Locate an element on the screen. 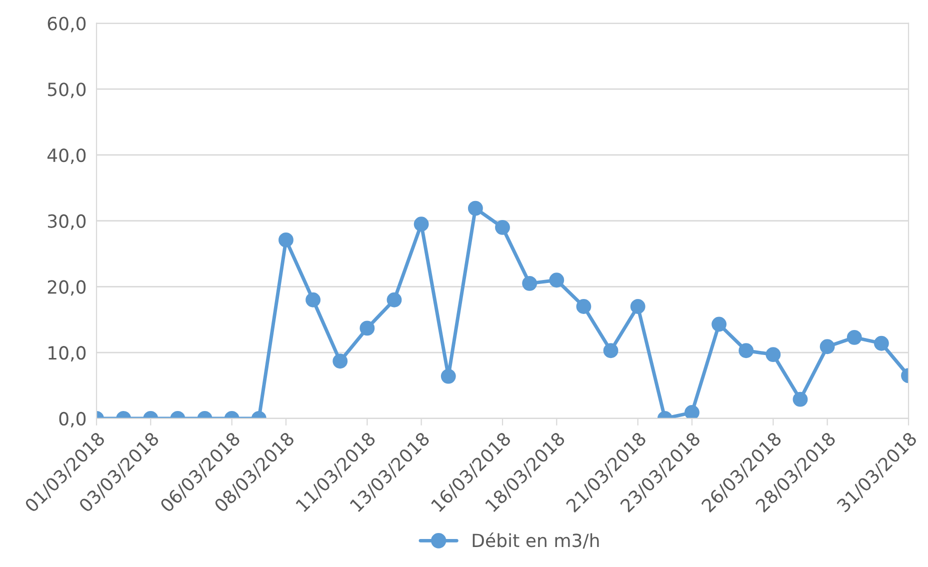 This screenshot has height=567, width=928. y-tick-label: 50,0 is located at coordinates (67, 90).